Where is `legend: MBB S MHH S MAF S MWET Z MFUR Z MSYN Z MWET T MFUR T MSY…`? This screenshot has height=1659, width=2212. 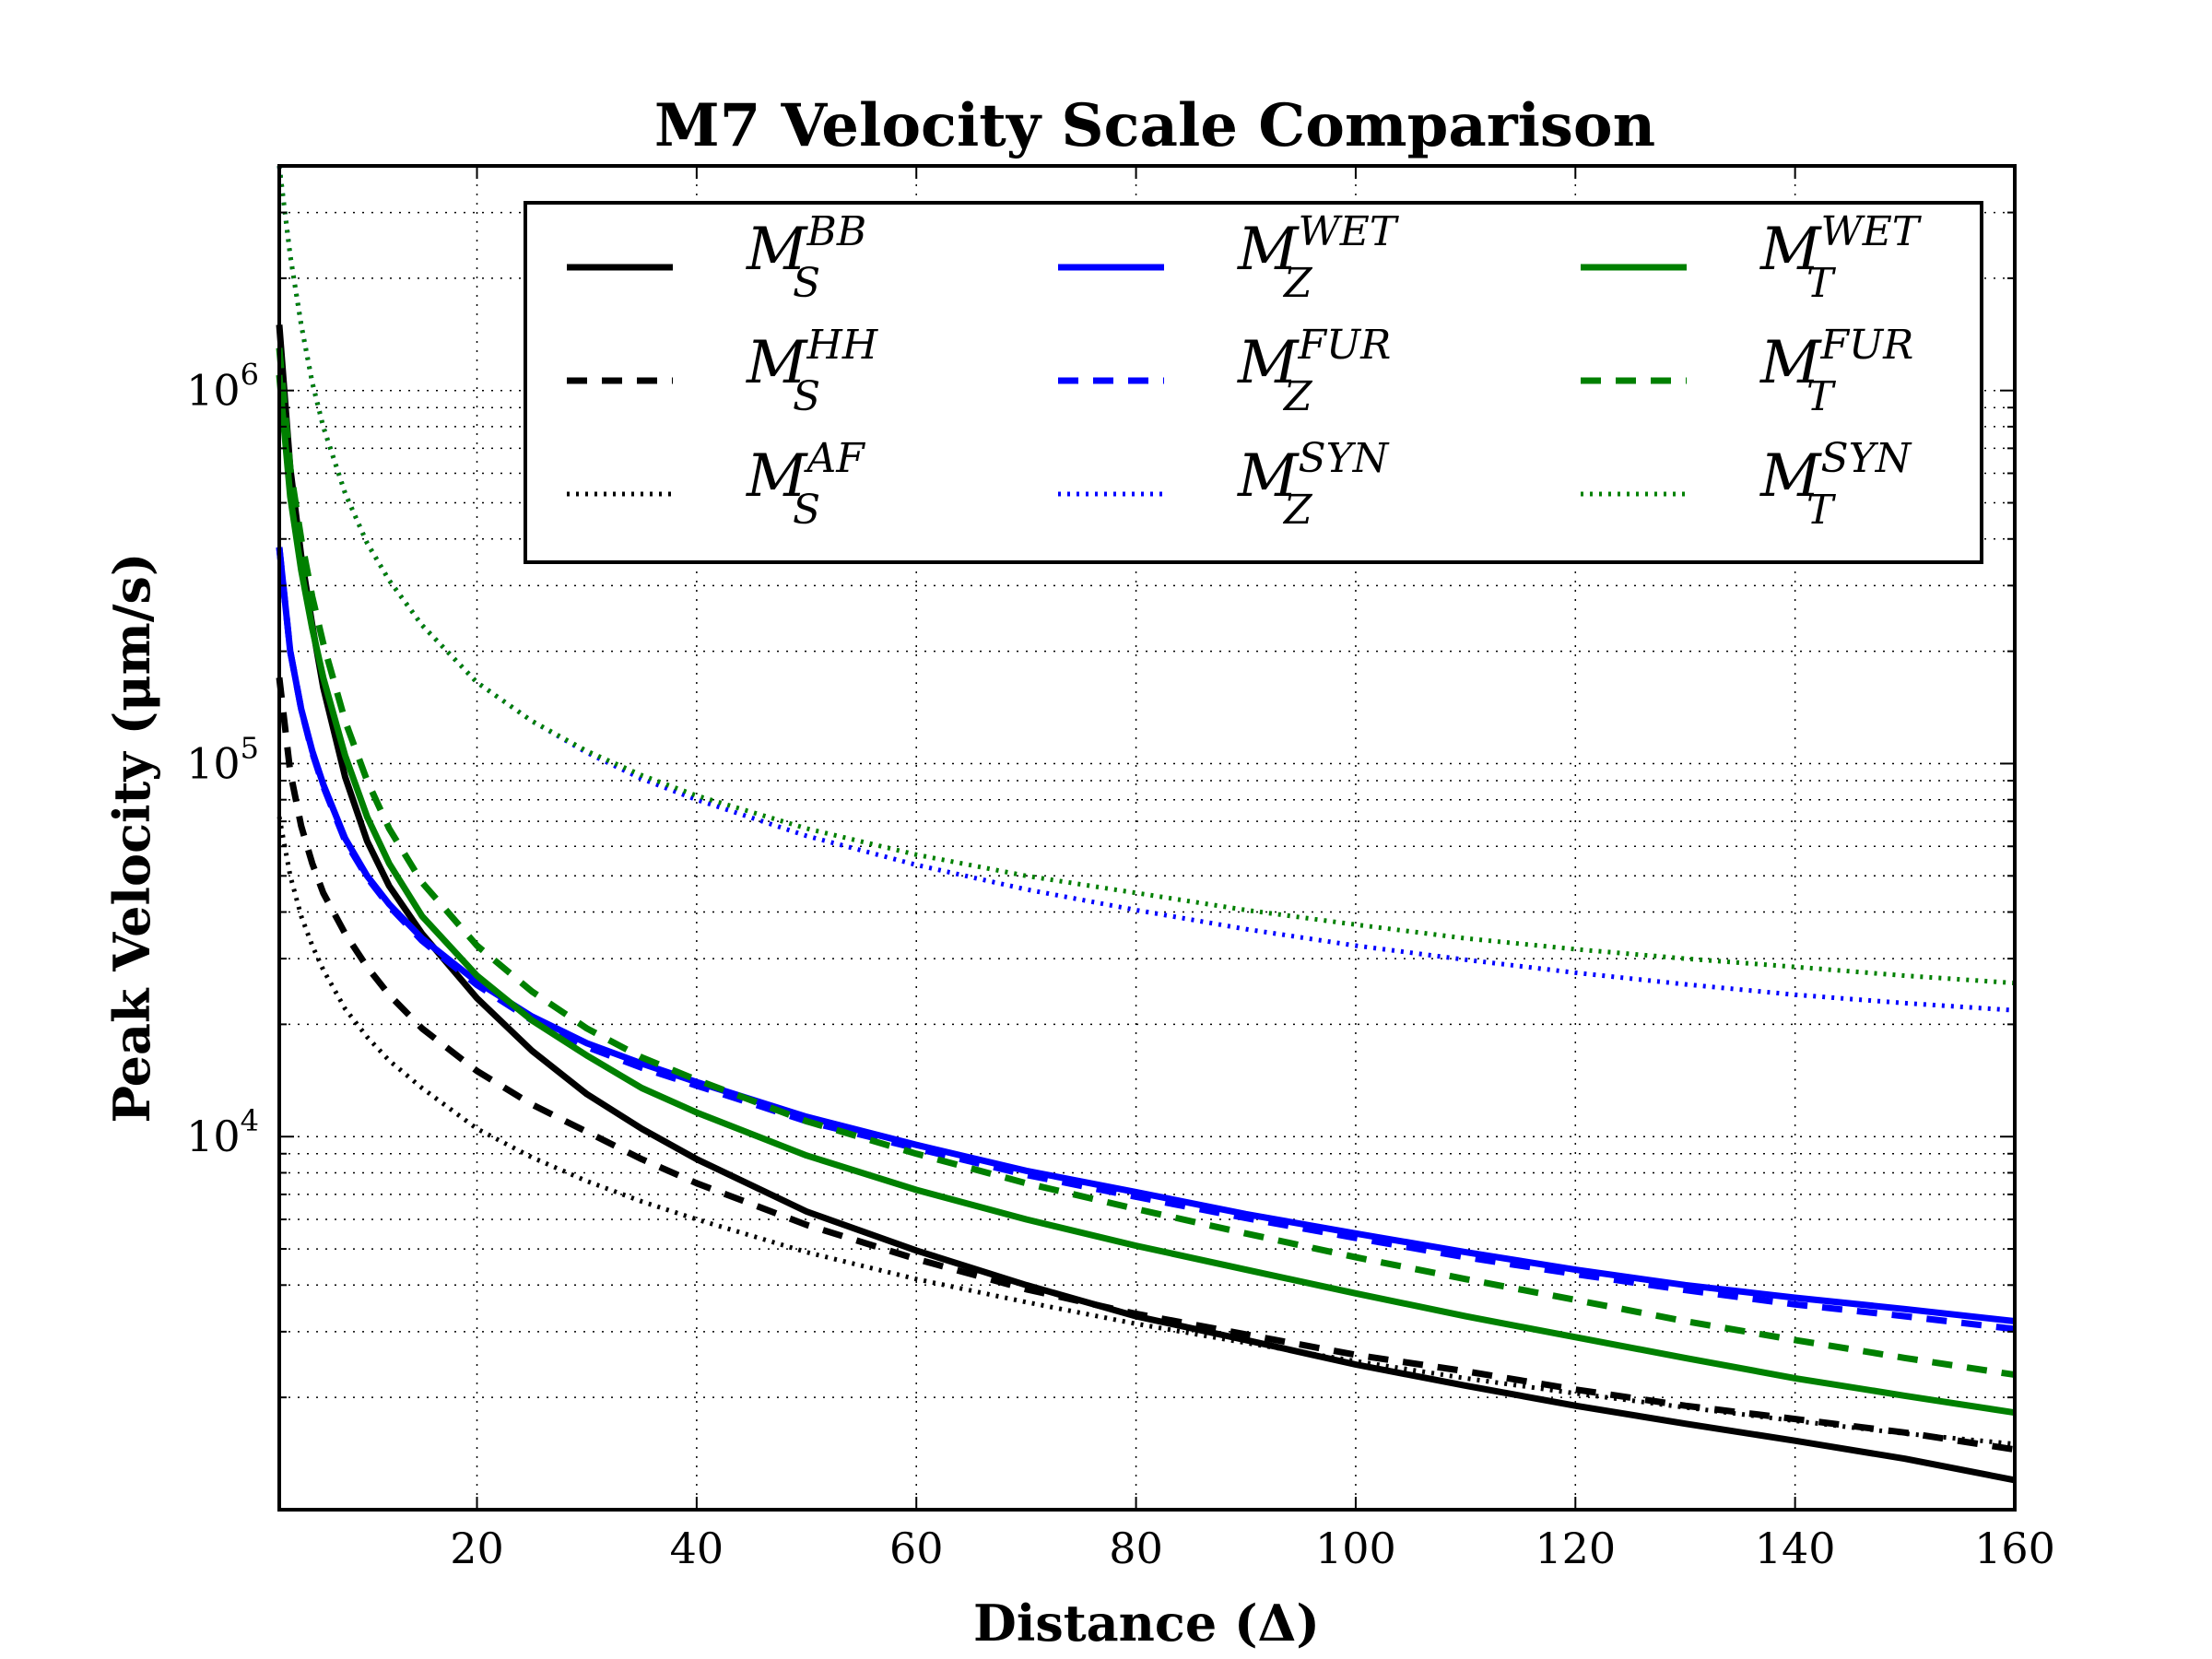
legend: MBB S MHH S MAF S MWET Z MFUR Z MSYN Z MWET T MFUR T MSY… is located at coordinates (1253, 382).